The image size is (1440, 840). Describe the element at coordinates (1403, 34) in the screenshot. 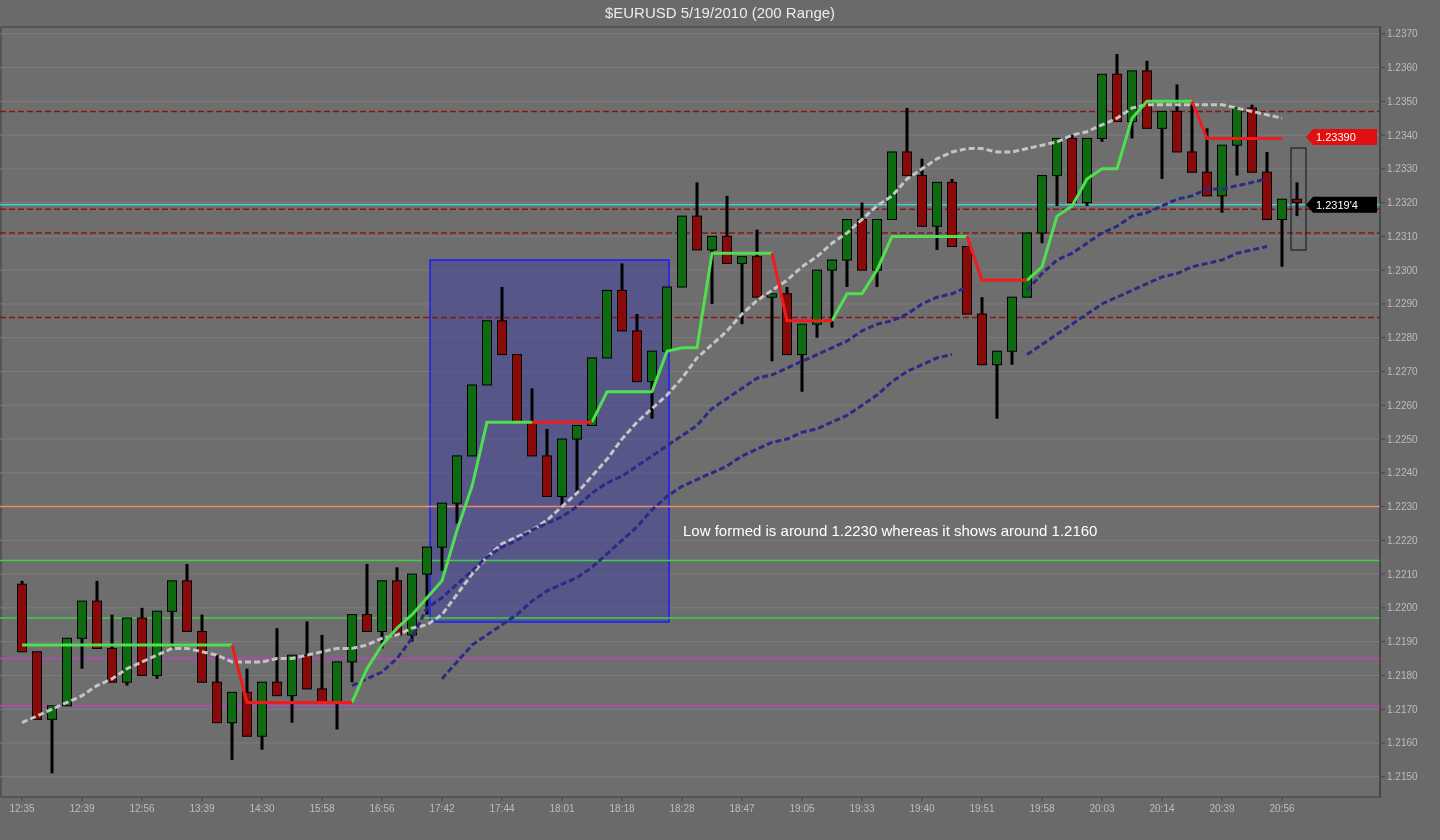

I see `y-tick-label: 1.2370` at that location.